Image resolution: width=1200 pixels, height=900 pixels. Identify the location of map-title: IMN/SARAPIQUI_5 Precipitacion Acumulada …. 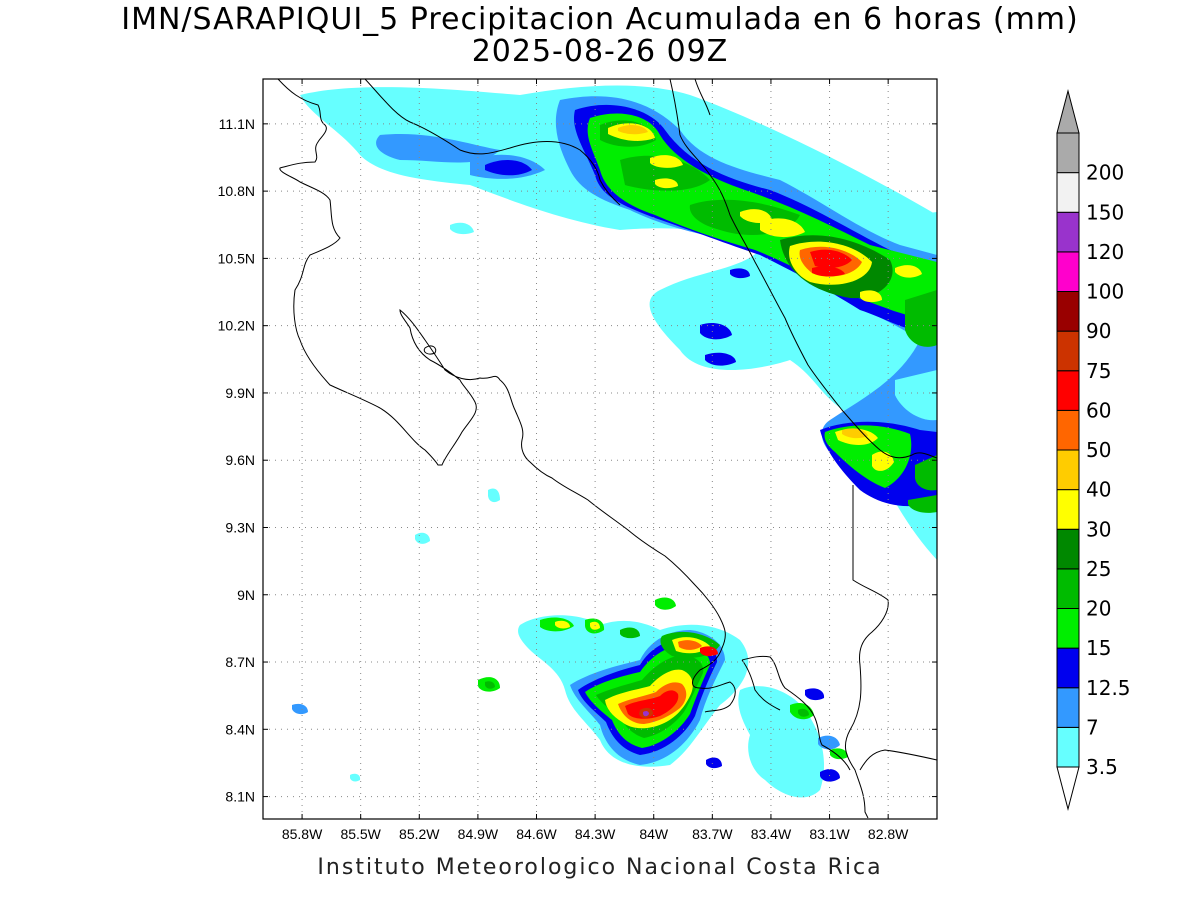
(600, 19).